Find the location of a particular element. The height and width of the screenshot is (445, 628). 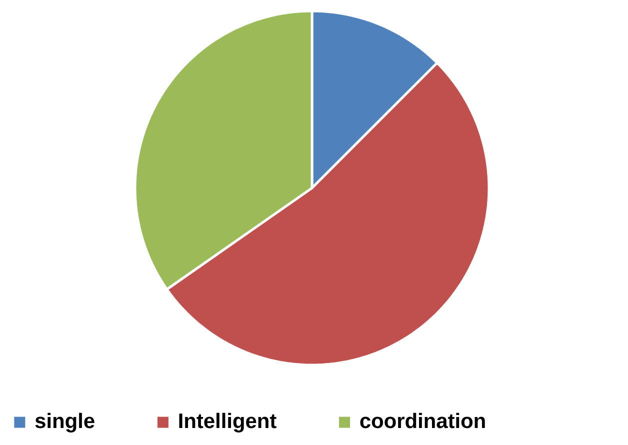

legend-label: coordination is located at coordinates (422, 420).